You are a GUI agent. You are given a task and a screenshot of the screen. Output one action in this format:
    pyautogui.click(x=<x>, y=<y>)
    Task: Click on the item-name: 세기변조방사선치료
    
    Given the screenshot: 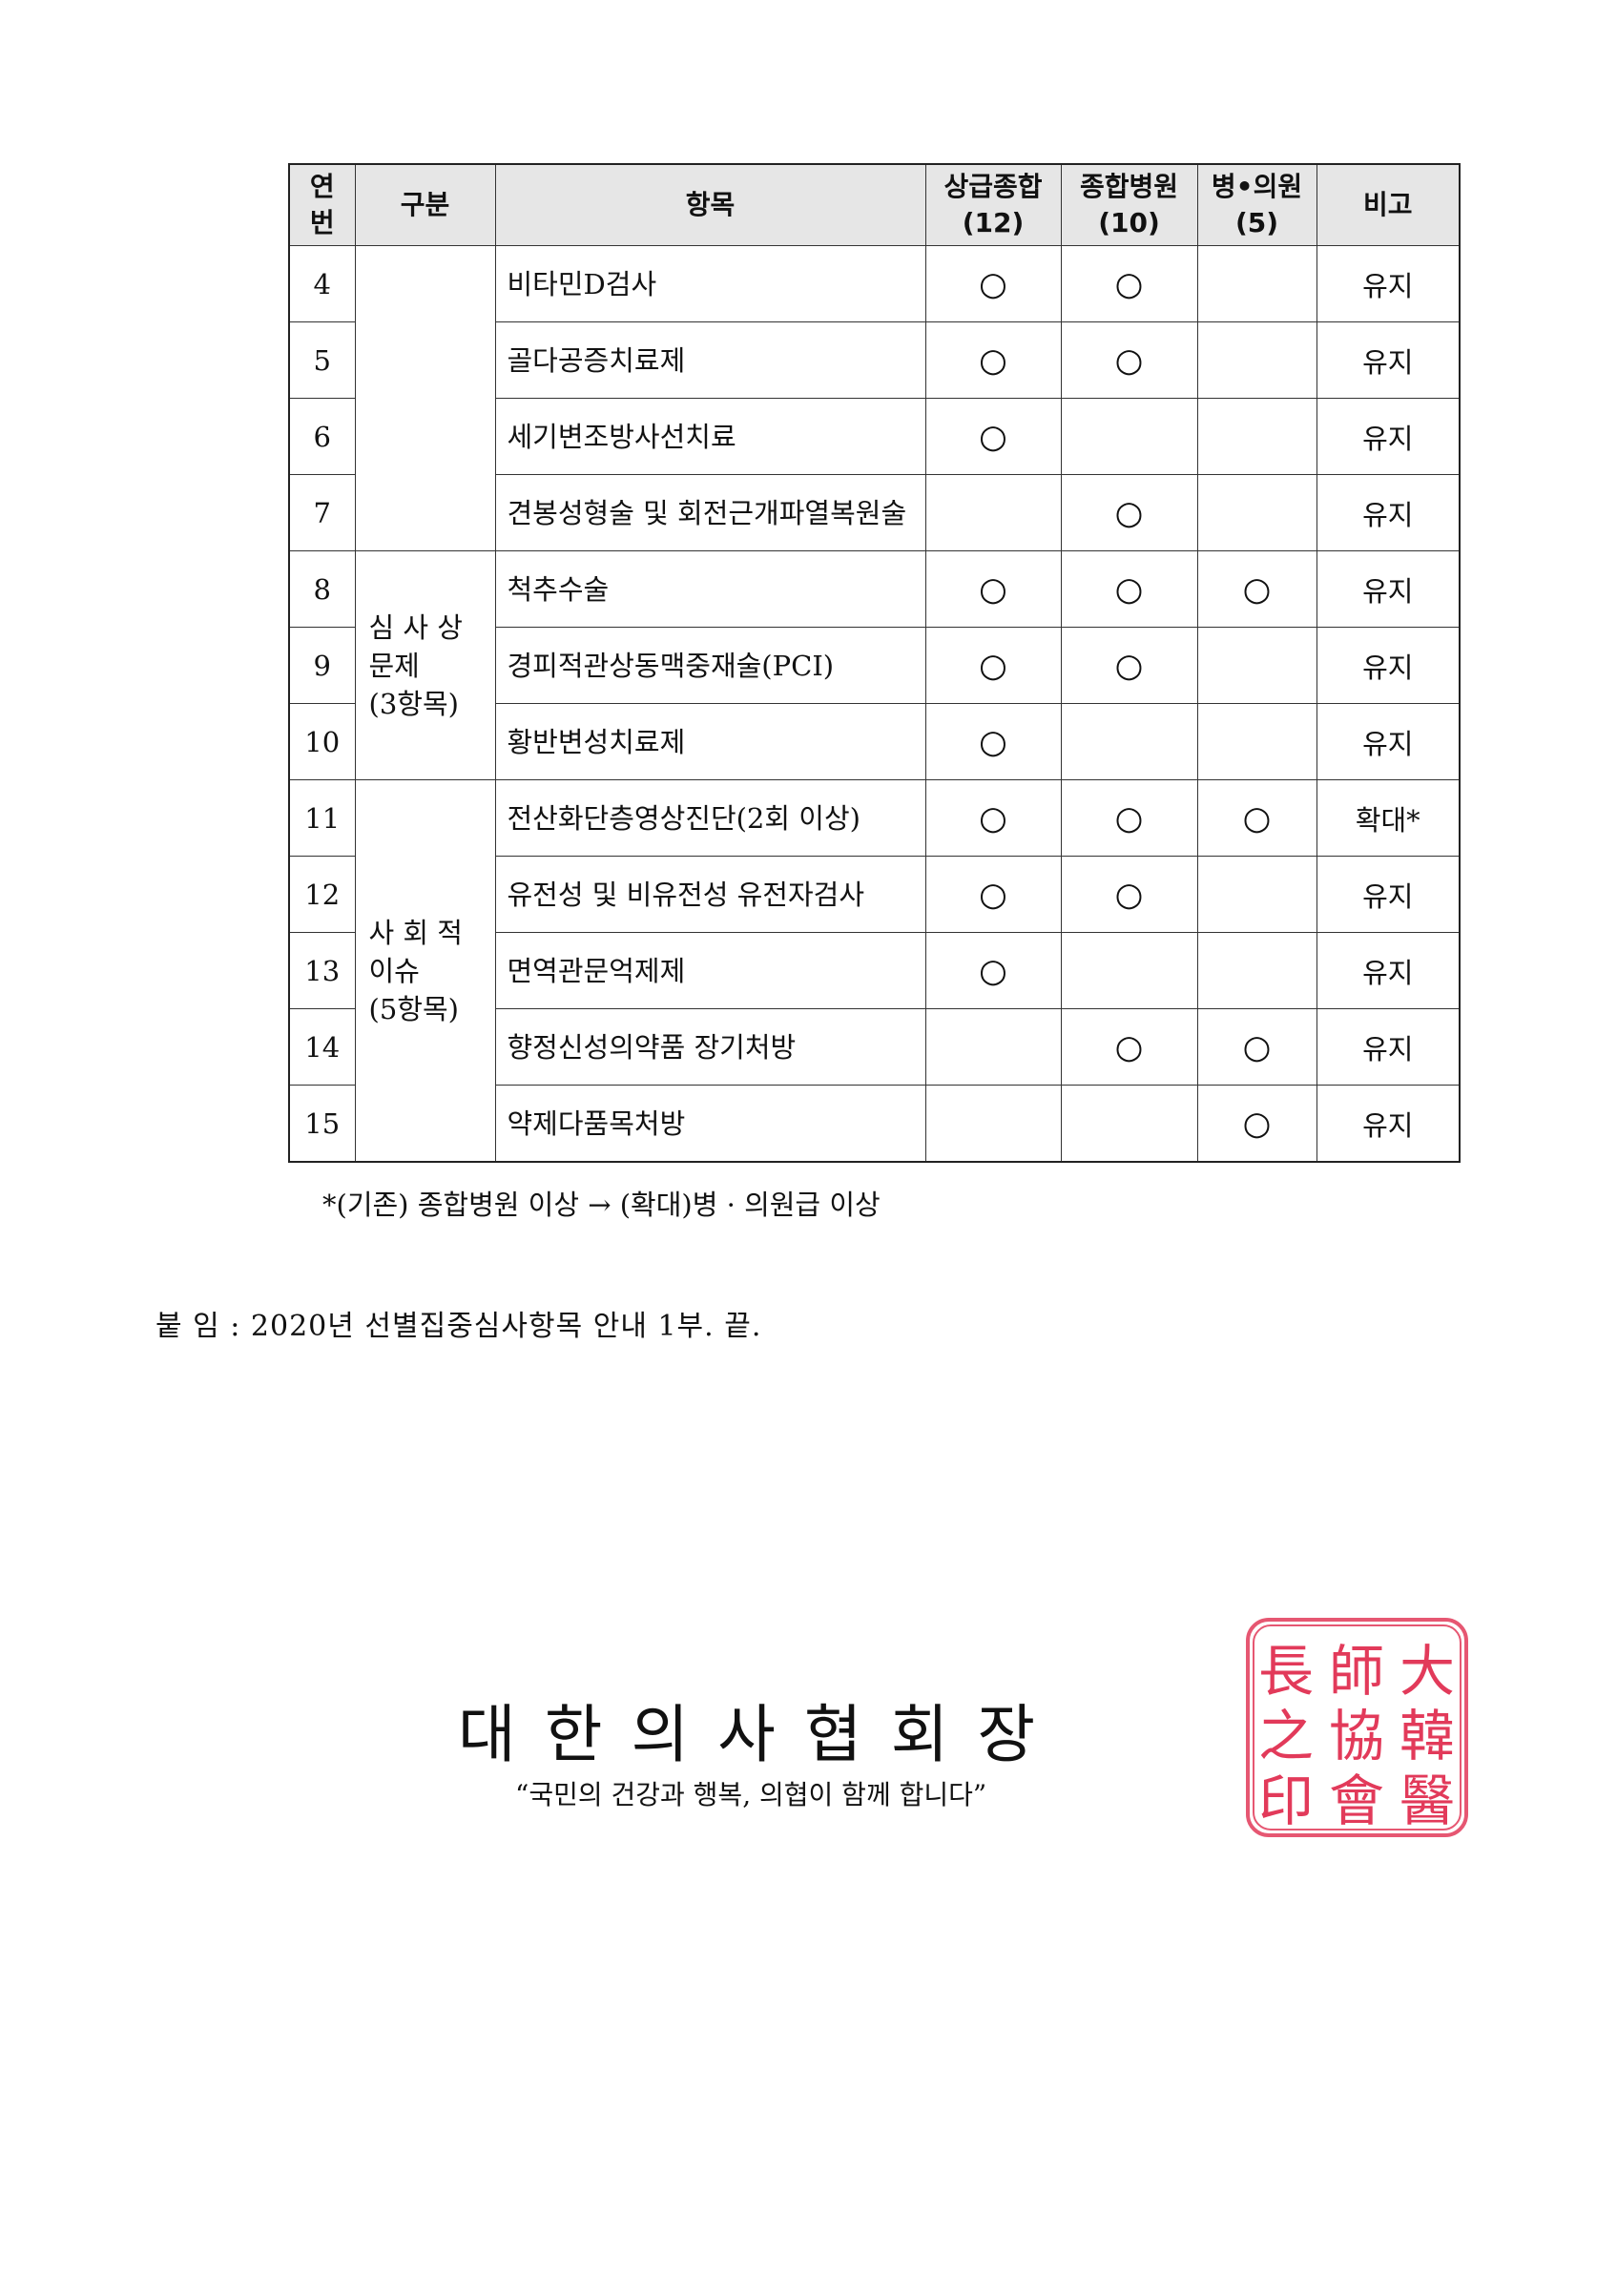 What is the action you would take?
    pyautogui.click(x=710, y=436)
    